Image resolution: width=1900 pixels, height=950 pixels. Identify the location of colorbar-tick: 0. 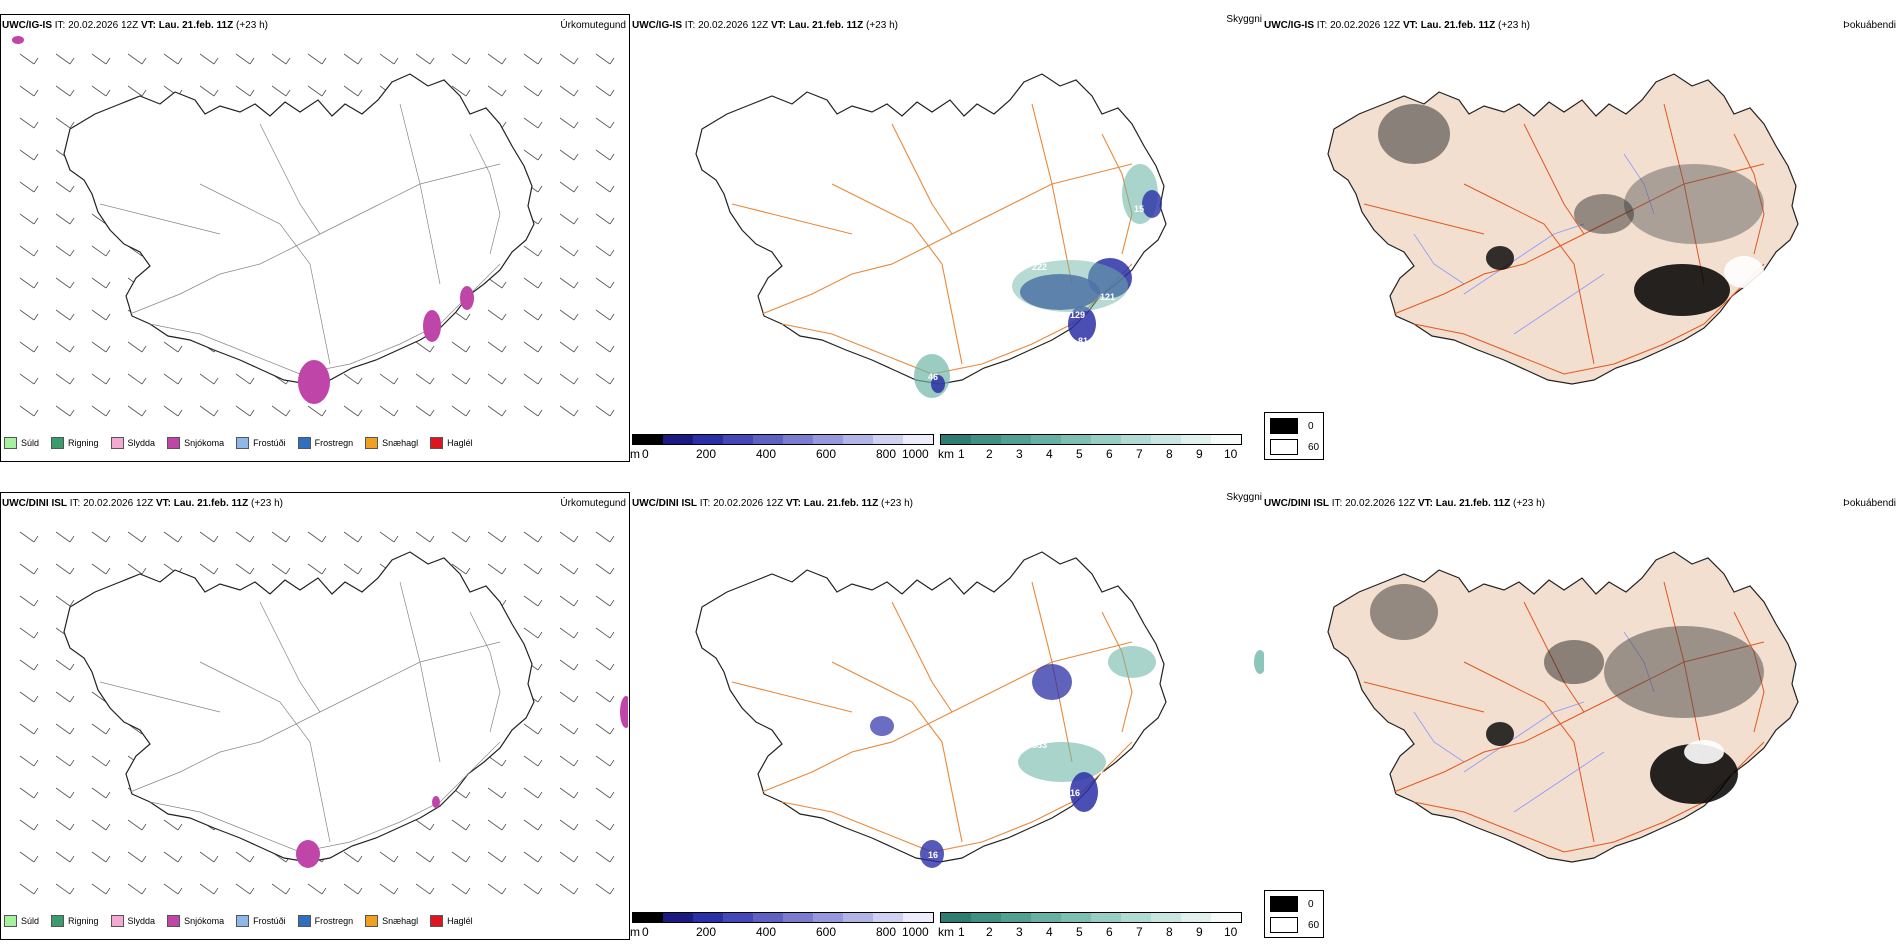
(645, 932).